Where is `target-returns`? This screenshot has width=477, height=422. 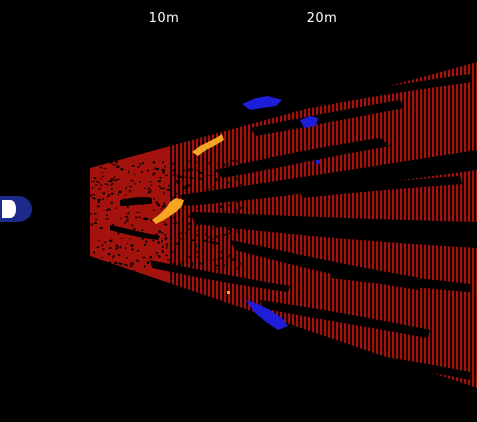 target-returns is located at coordinates (191, 214).